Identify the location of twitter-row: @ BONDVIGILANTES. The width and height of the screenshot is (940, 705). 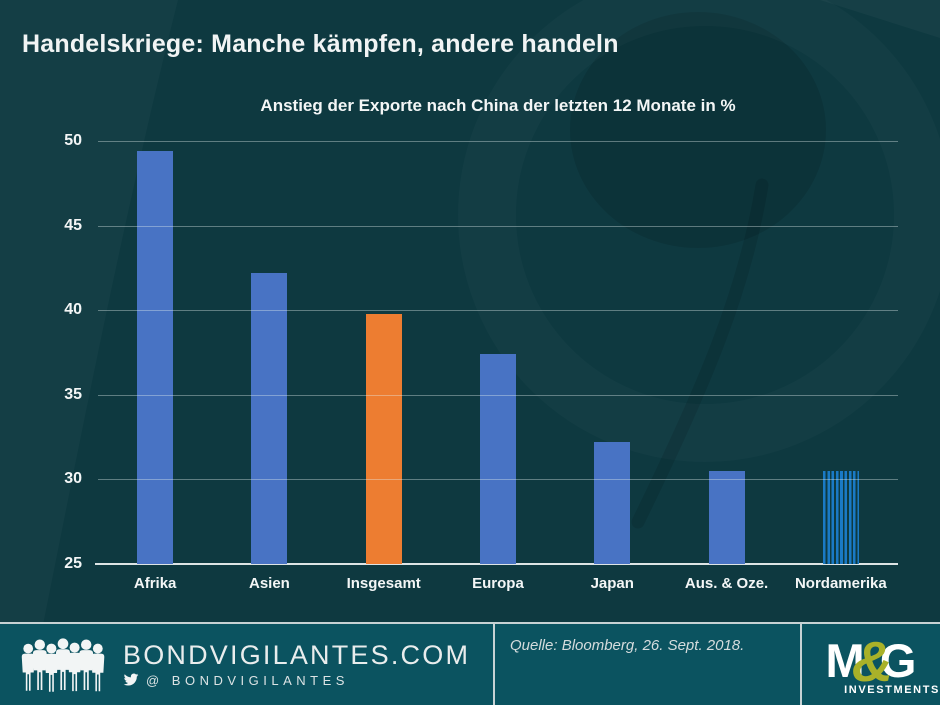
(296, 680).